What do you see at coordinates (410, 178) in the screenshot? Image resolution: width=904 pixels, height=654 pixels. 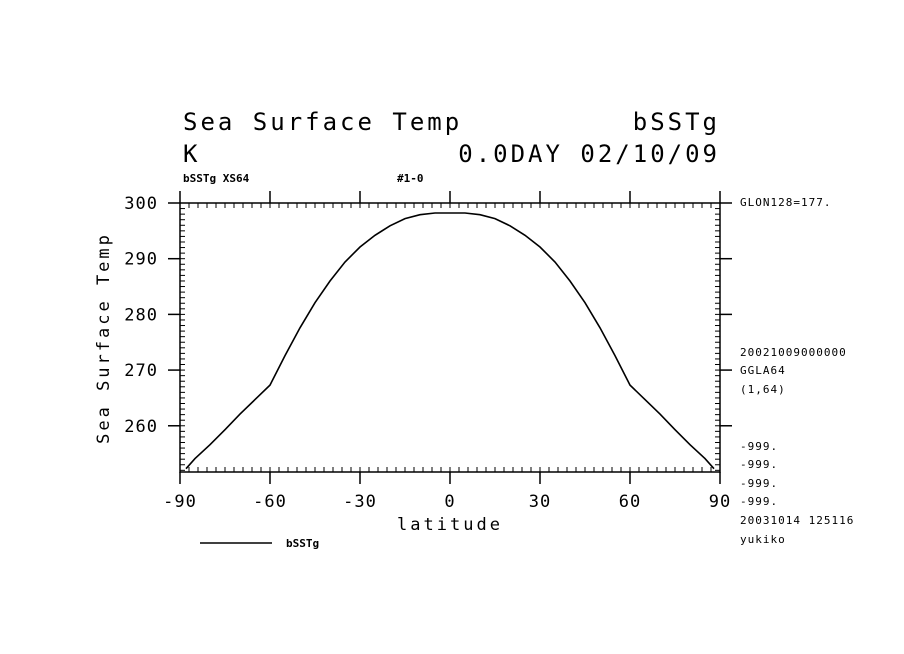 I see `run-label: #1-0` at bounding box center [410, 178].